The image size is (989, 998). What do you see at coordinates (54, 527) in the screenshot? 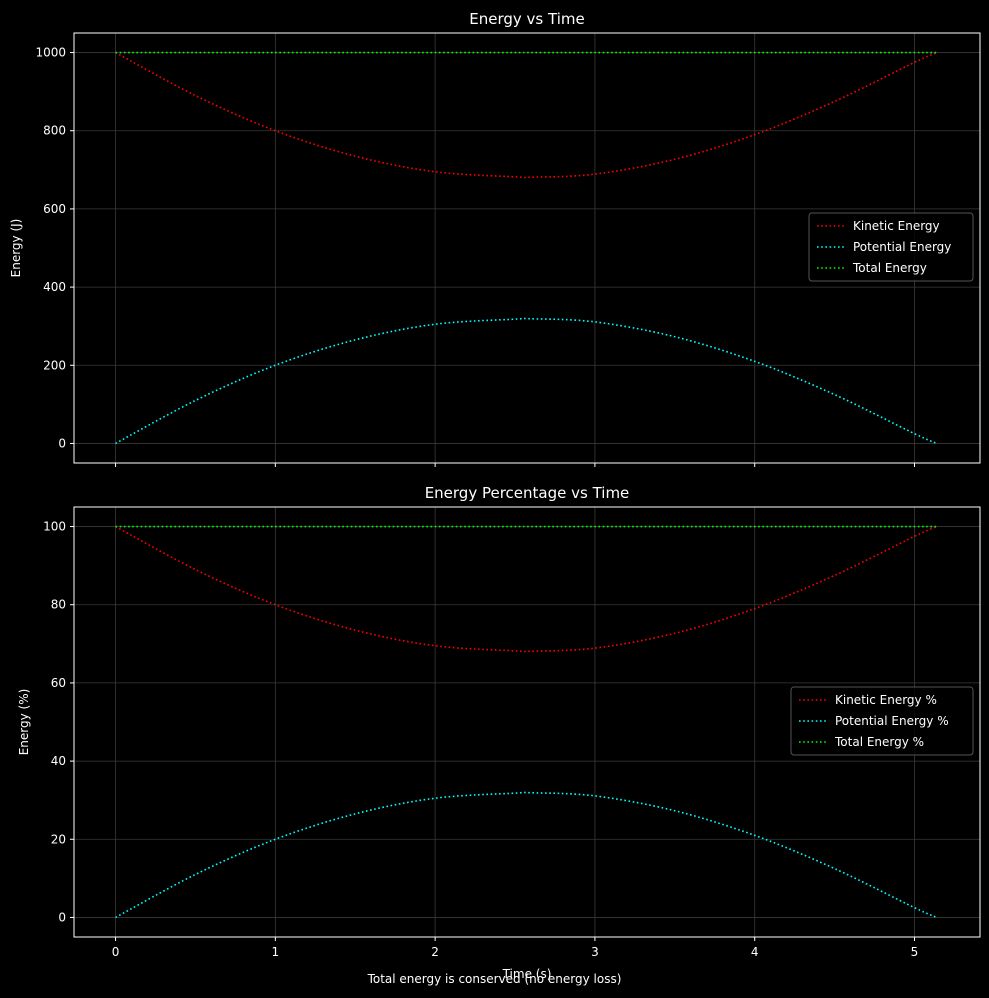
I see `y-tick-label: 100` at bounding box center [54, 527].